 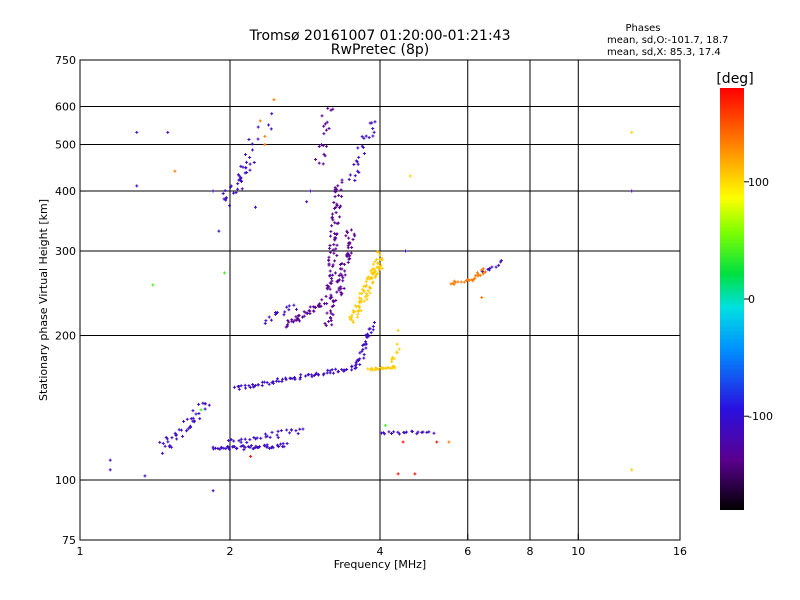 What do you see at coordinates (732, 299) in the screenshot?
I see `colorbar` at bounding box center [732, 299].